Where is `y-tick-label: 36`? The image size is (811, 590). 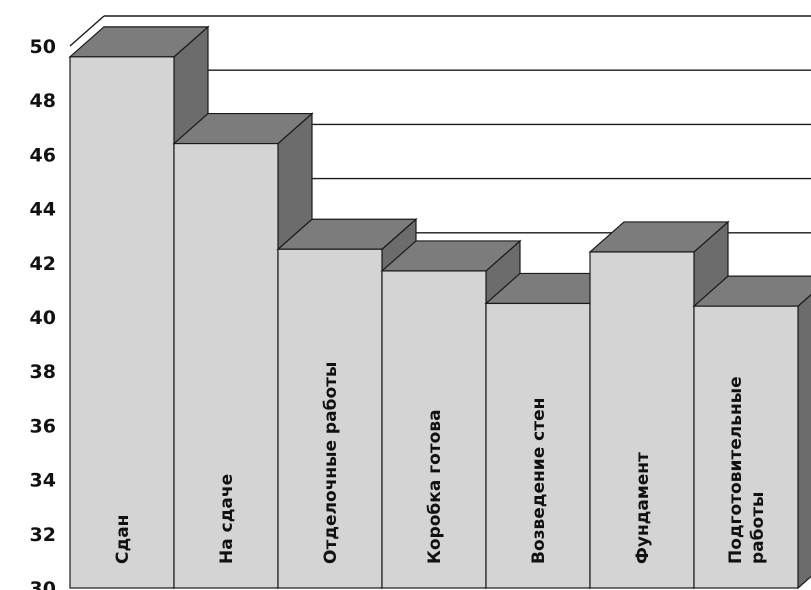
y-tick-label: 36 is located at coordinates (43, 426).